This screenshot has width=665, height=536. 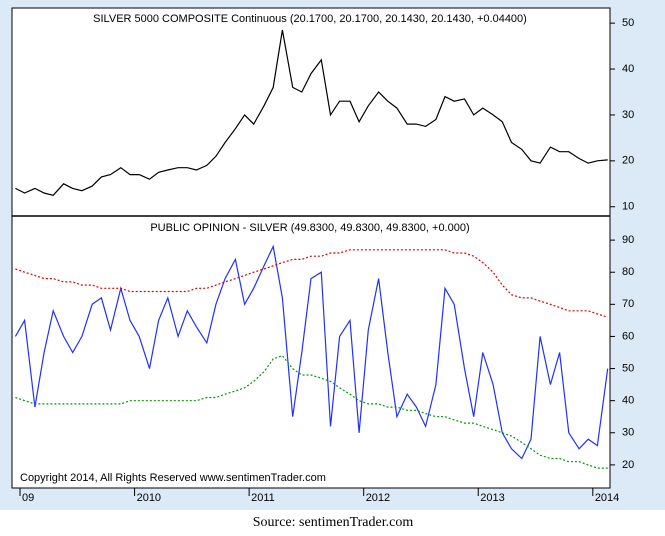 I want to click on source: Source: sentimenTrader.com, so click(x=333, y=522).